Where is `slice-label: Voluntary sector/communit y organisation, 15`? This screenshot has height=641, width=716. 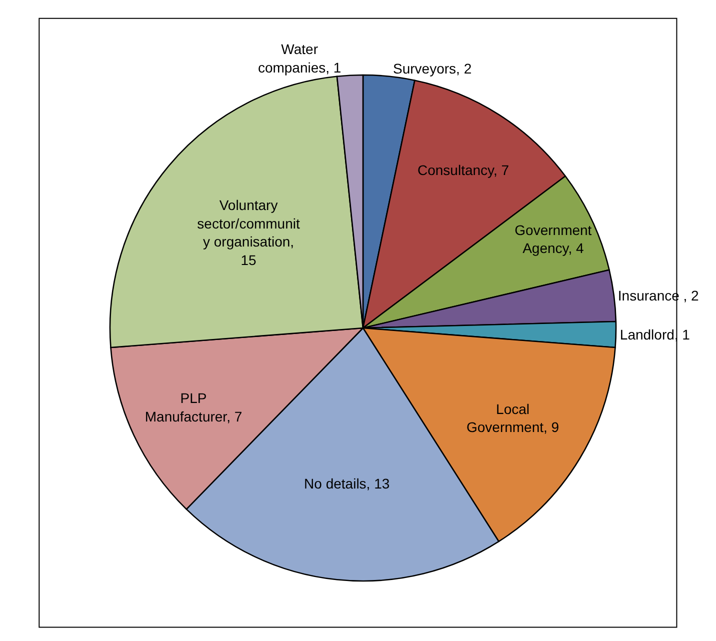
slice-label: Voluntary sector/communit y organisation, 15 is located at coordinates (248, 232).